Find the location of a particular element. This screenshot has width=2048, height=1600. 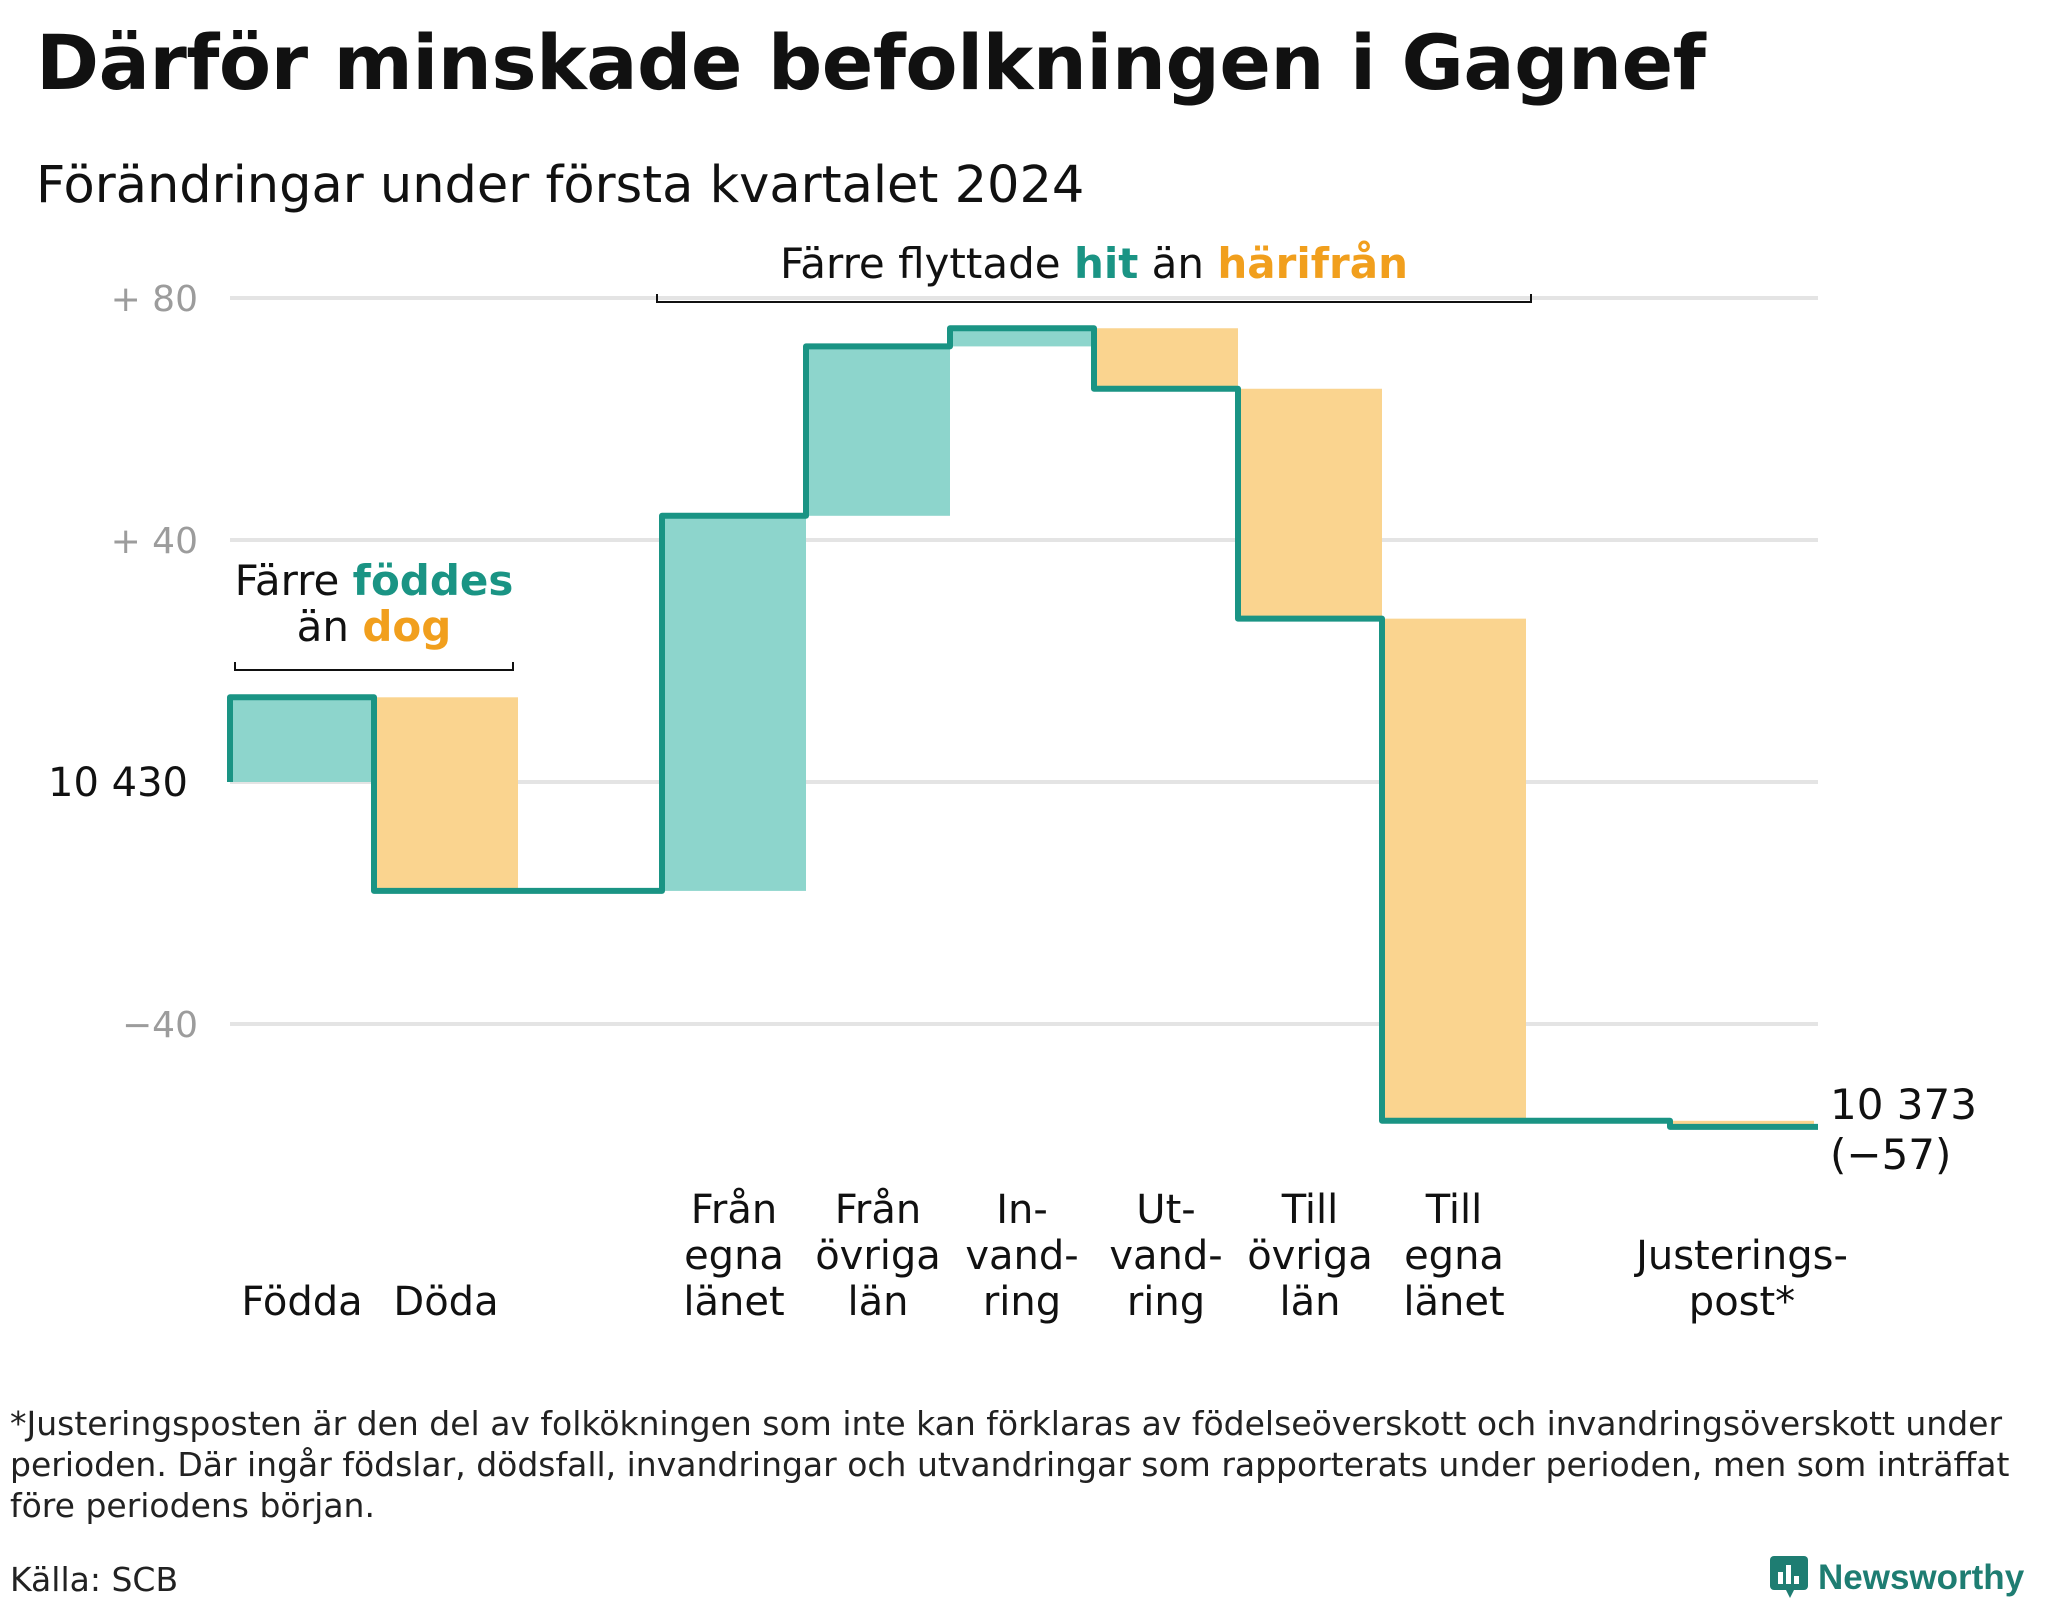

newsworthy-icon is located at coordinates (1789, 1577).